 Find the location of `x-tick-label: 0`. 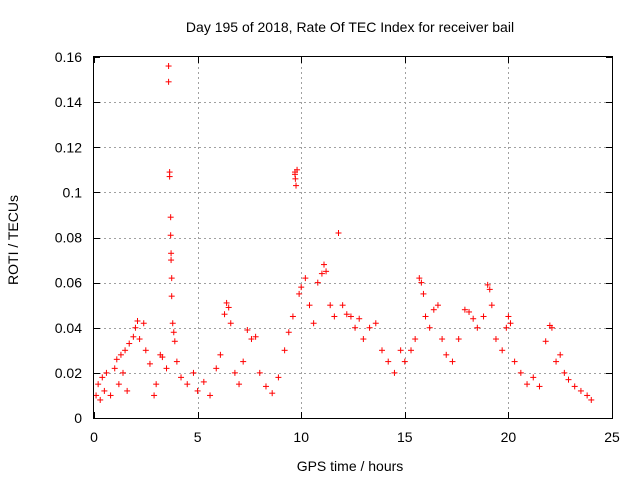

x-tick-label: 0 is located at coordinates (94, 437).